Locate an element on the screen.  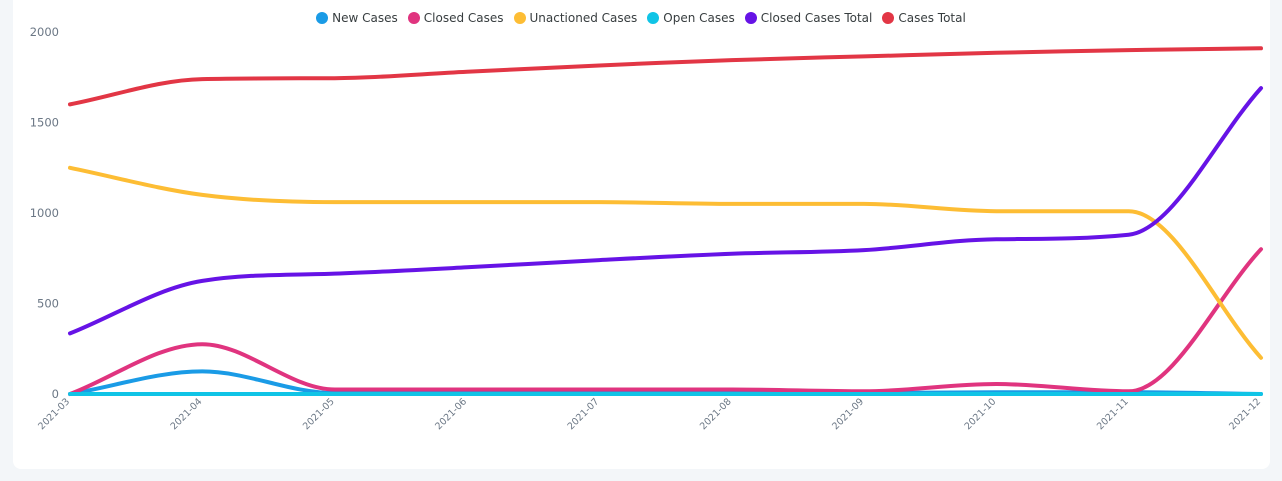
y-tick-label-0: 0 is located at coordinates (55, 394).